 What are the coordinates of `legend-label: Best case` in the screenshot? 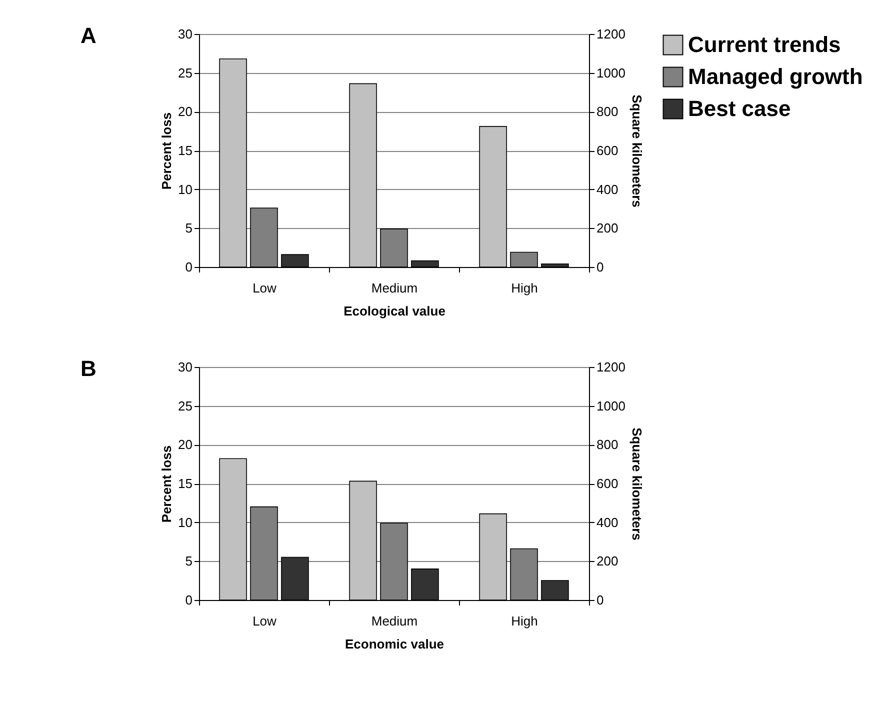 It's located at (739, 108).